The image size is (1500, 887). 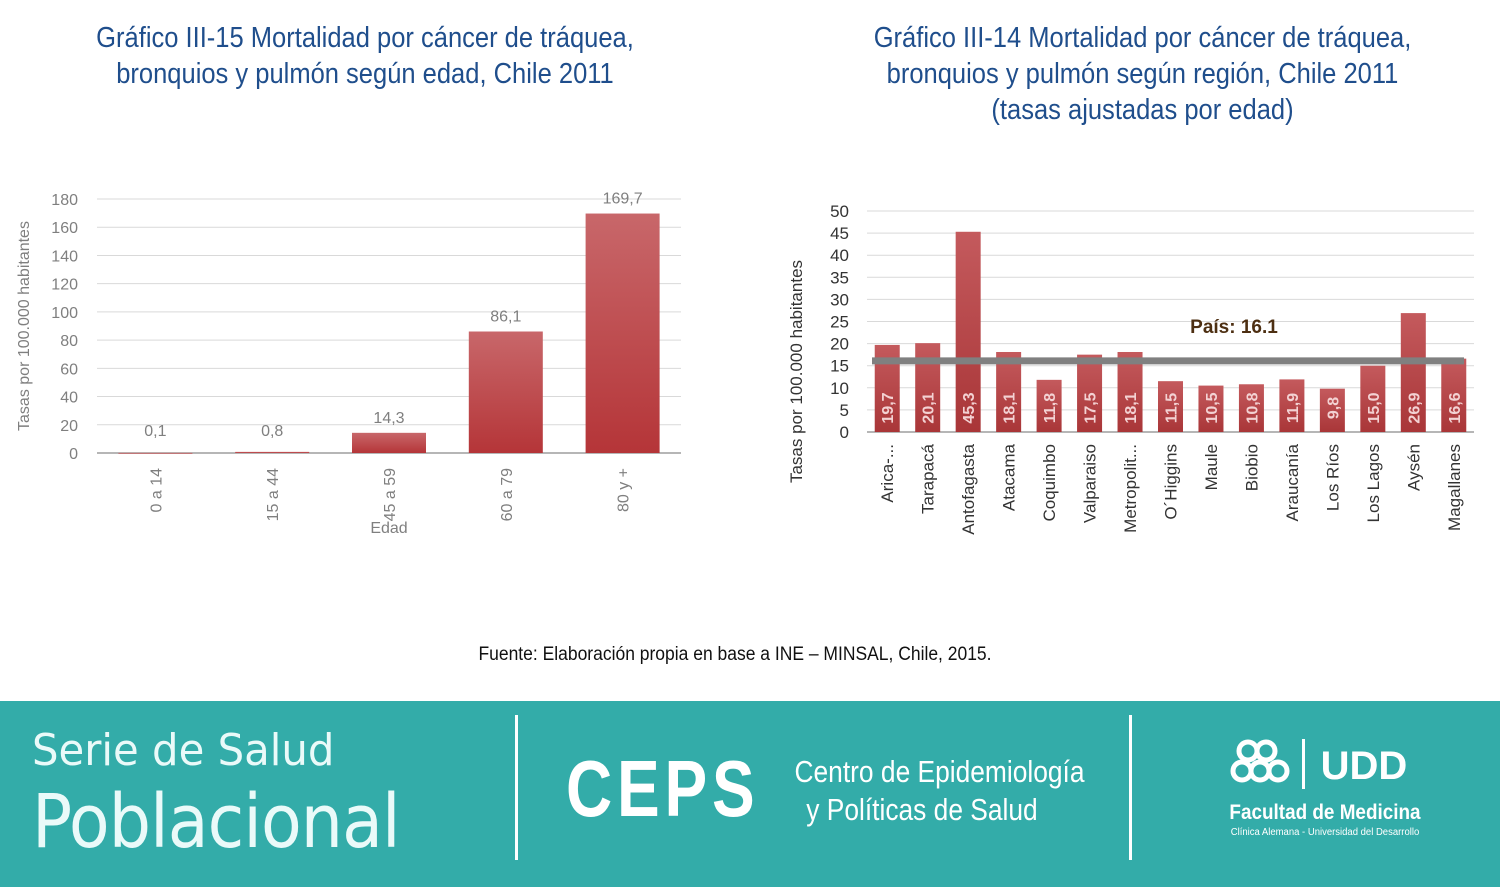 What do you see at coordinates (624, 490) in the screenshot?
I see `x-tick-label: 80 y +` at bounding box center [624, 490].